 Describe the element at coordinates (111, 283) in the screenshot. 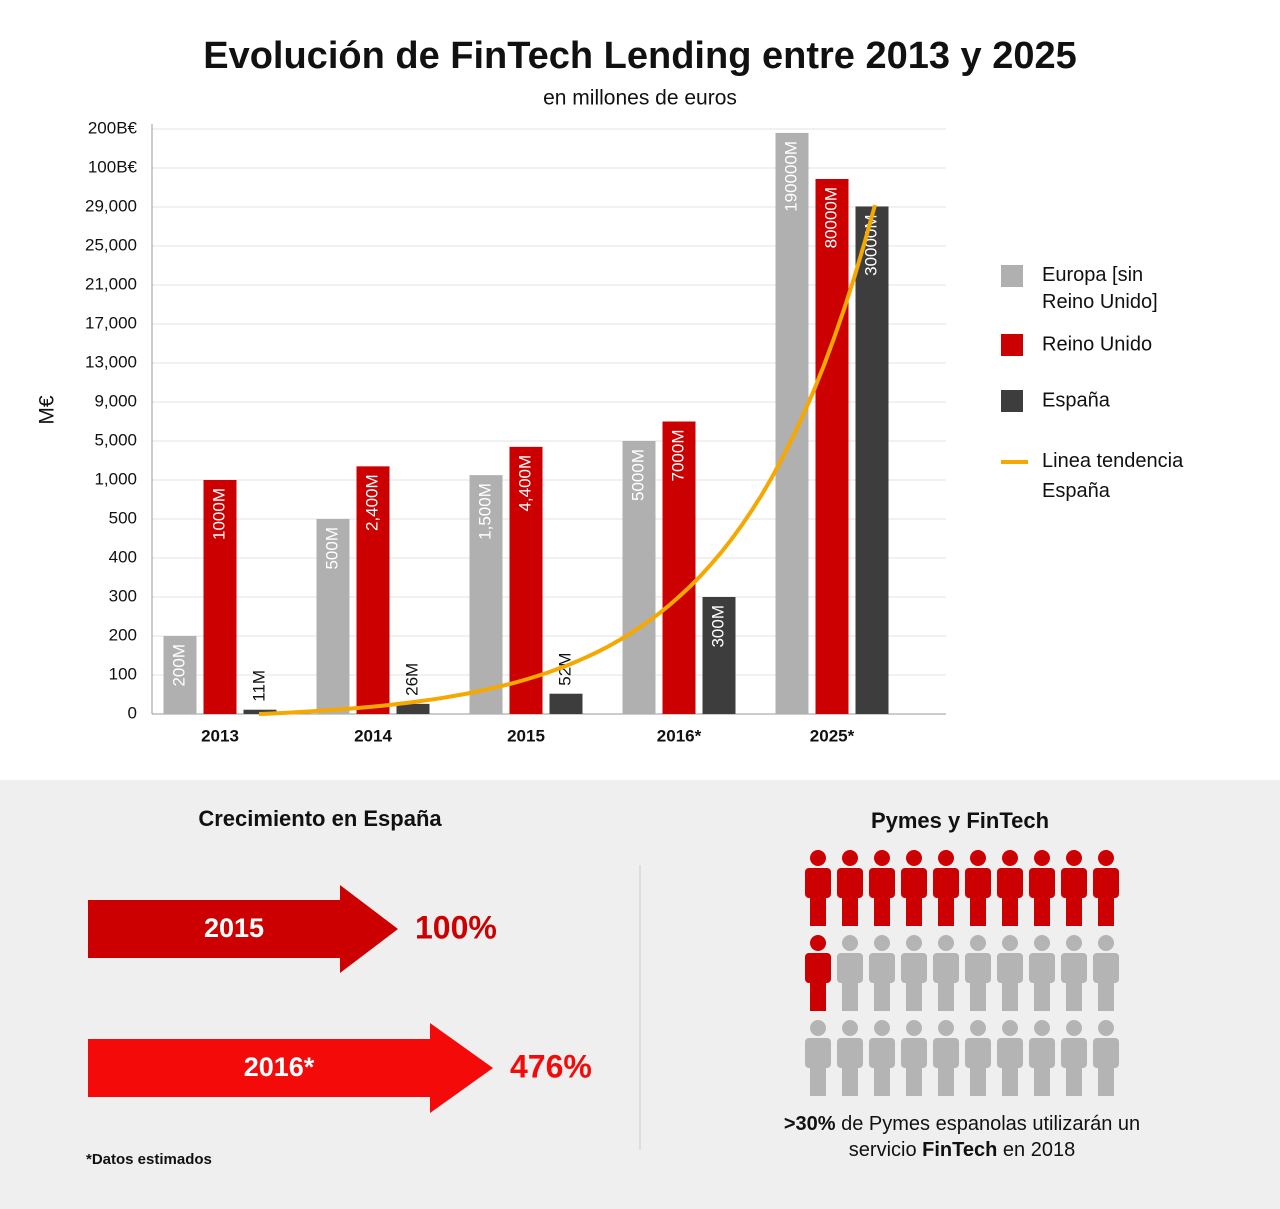

I see `y-tick-label: 21,000` at that location.